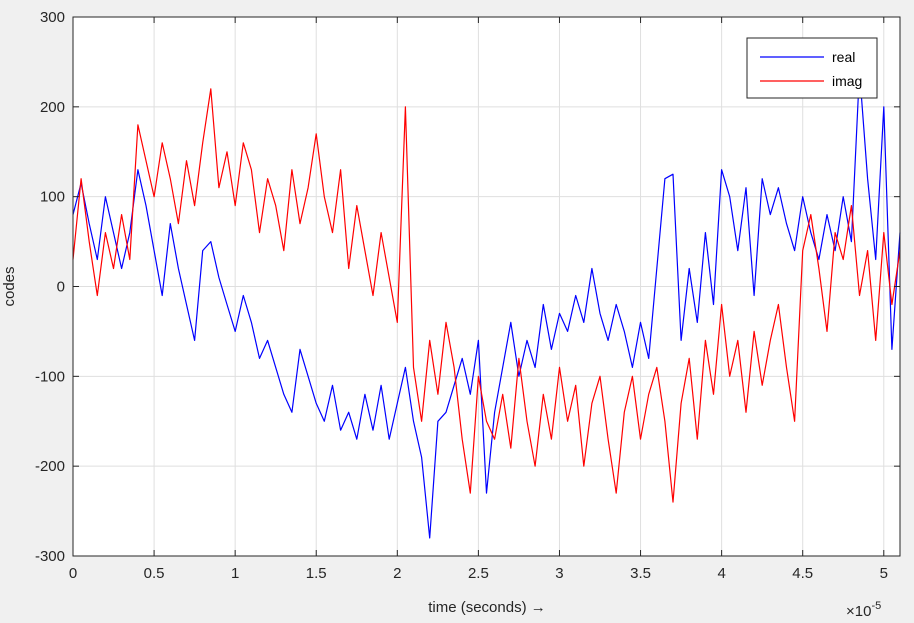  I want to click on x-tick-label: 4.5, so click(802, 573).